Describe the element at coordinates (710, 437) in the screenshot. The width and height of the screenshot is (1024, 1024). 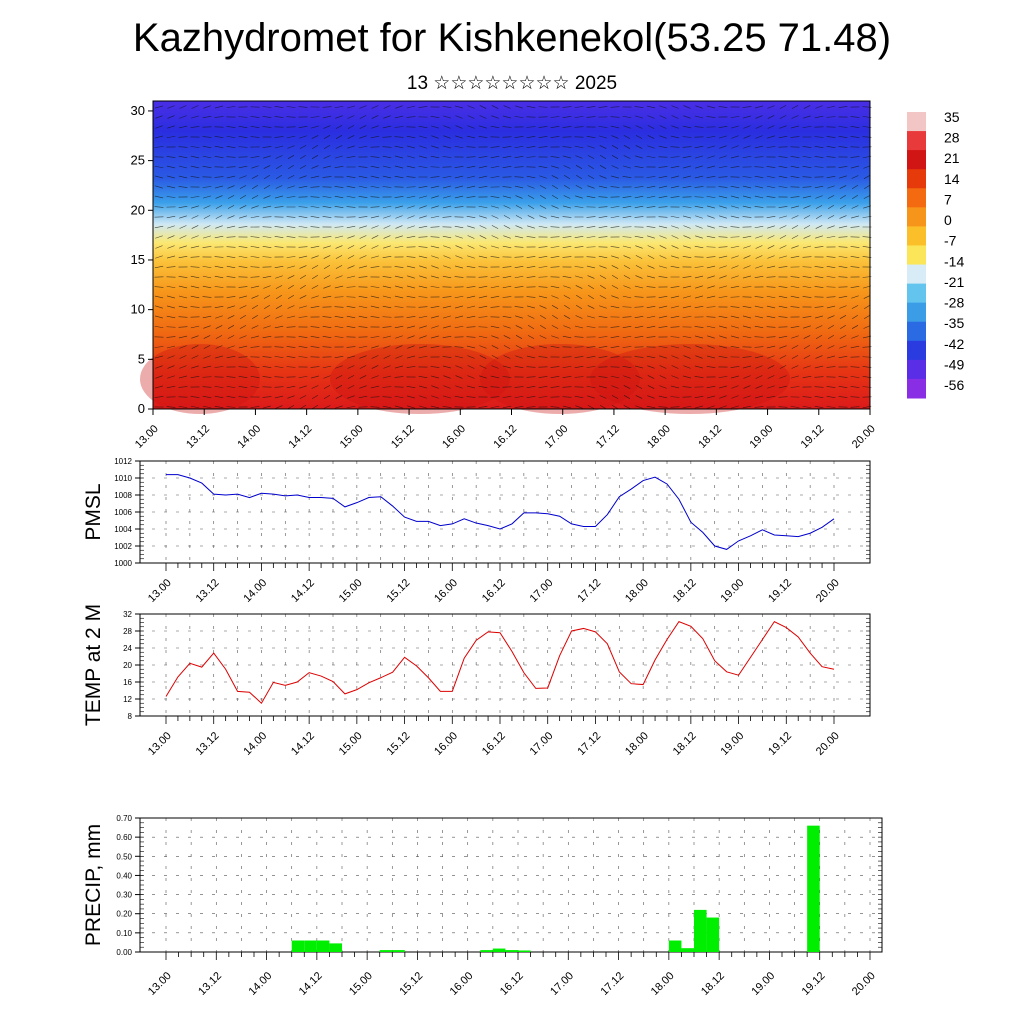
I see `x-tick-label: 18.12` at that location.